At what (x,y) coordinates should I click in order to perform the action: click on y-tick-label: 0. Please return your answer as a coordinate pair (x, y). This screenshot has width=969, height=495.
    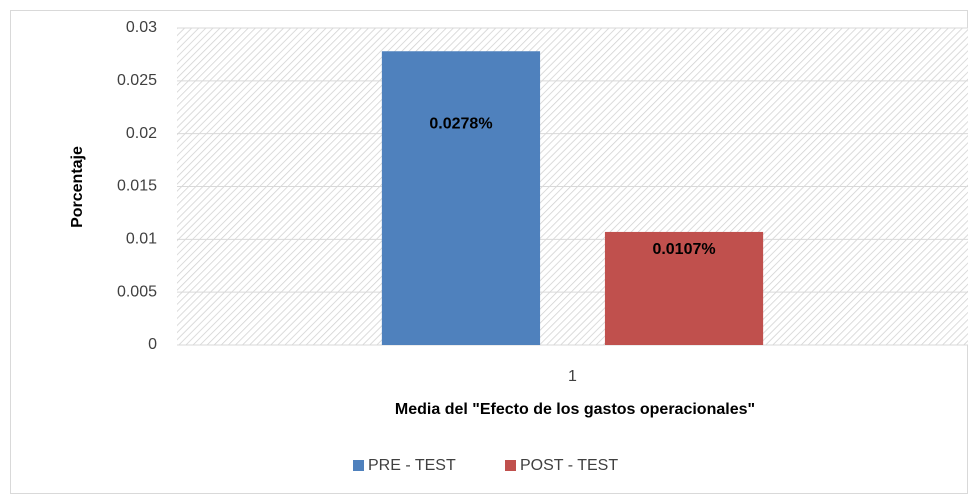
    Looking at the image, I should click on (152, 344).